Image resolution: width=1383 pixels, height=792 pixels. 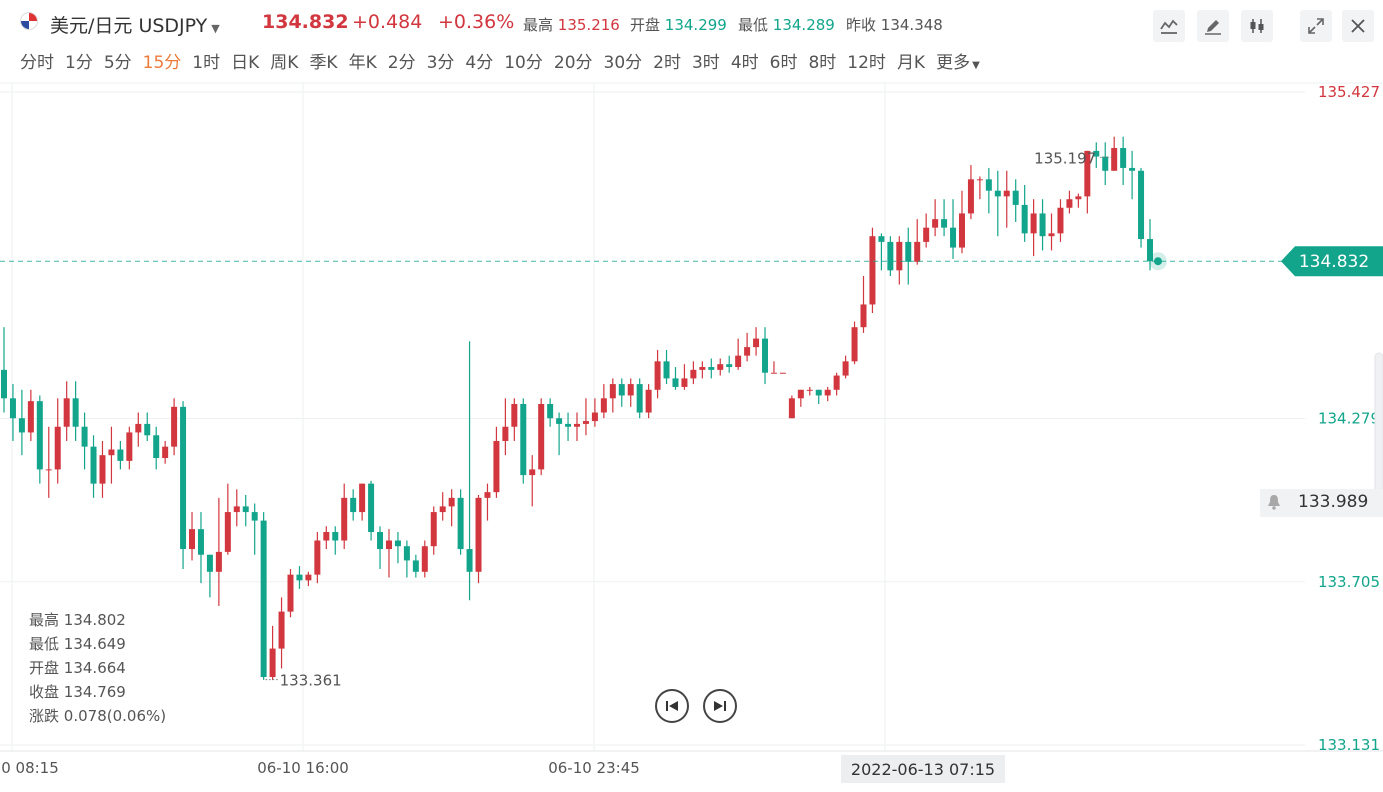 What do you see at coordinates (117, 63) in the screenshot?
I see `period-tab: 5分` at bounding box center [117, 63].